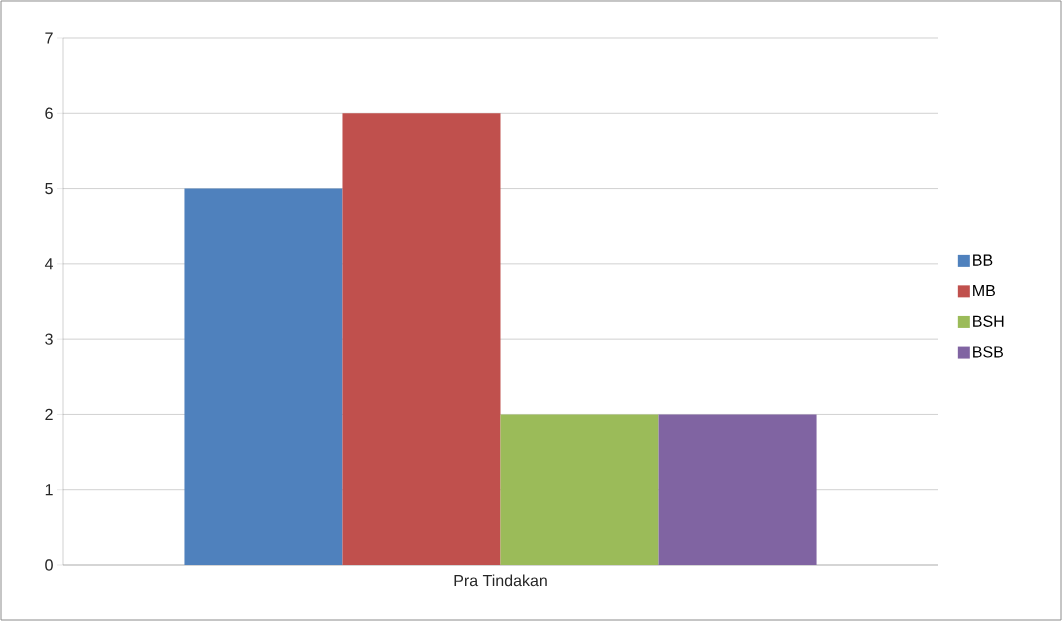 Image resolution: width=1062 pixels, height=621 pixels. What do you see at coordinates (49, 188) in the screenshot?
I see `y-tick-label: 5` at bounding box center [49, 188].